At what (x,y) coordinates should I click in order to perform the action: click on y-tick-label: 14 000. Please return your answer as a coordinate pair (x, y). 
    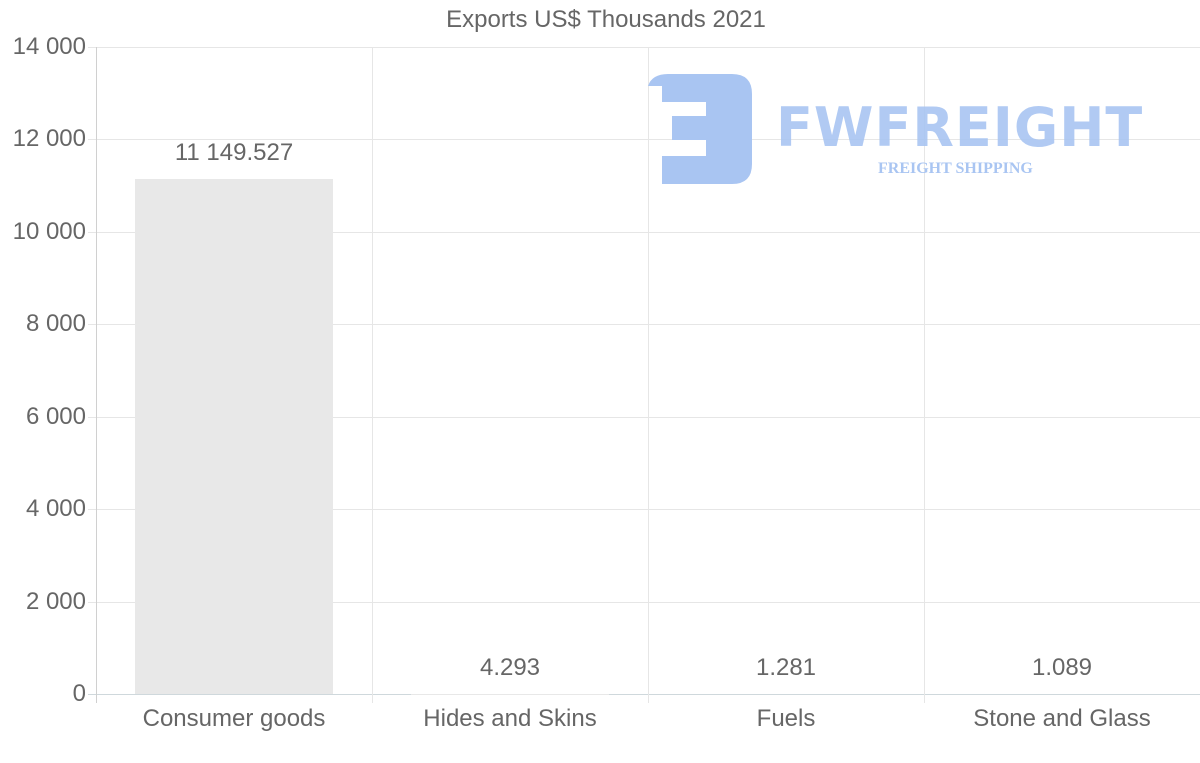
    Looking at the image, I should click on (49, 46).